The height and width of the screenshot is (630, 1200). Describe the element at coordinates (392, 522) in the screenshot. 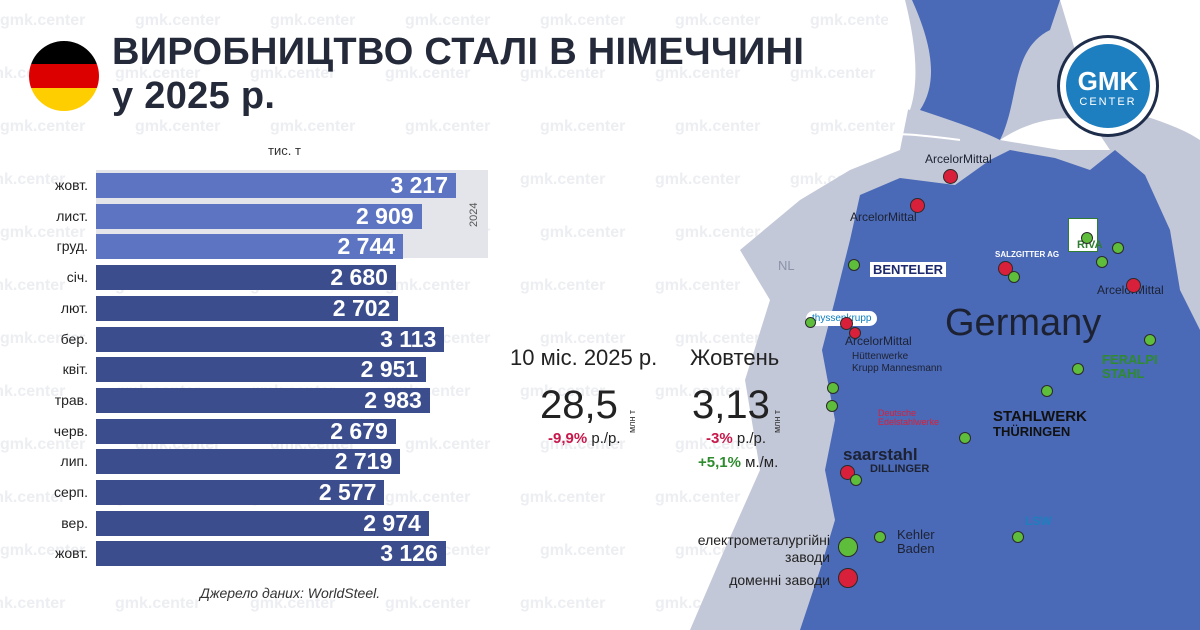

I see `bar-value: 2 974` at that location.